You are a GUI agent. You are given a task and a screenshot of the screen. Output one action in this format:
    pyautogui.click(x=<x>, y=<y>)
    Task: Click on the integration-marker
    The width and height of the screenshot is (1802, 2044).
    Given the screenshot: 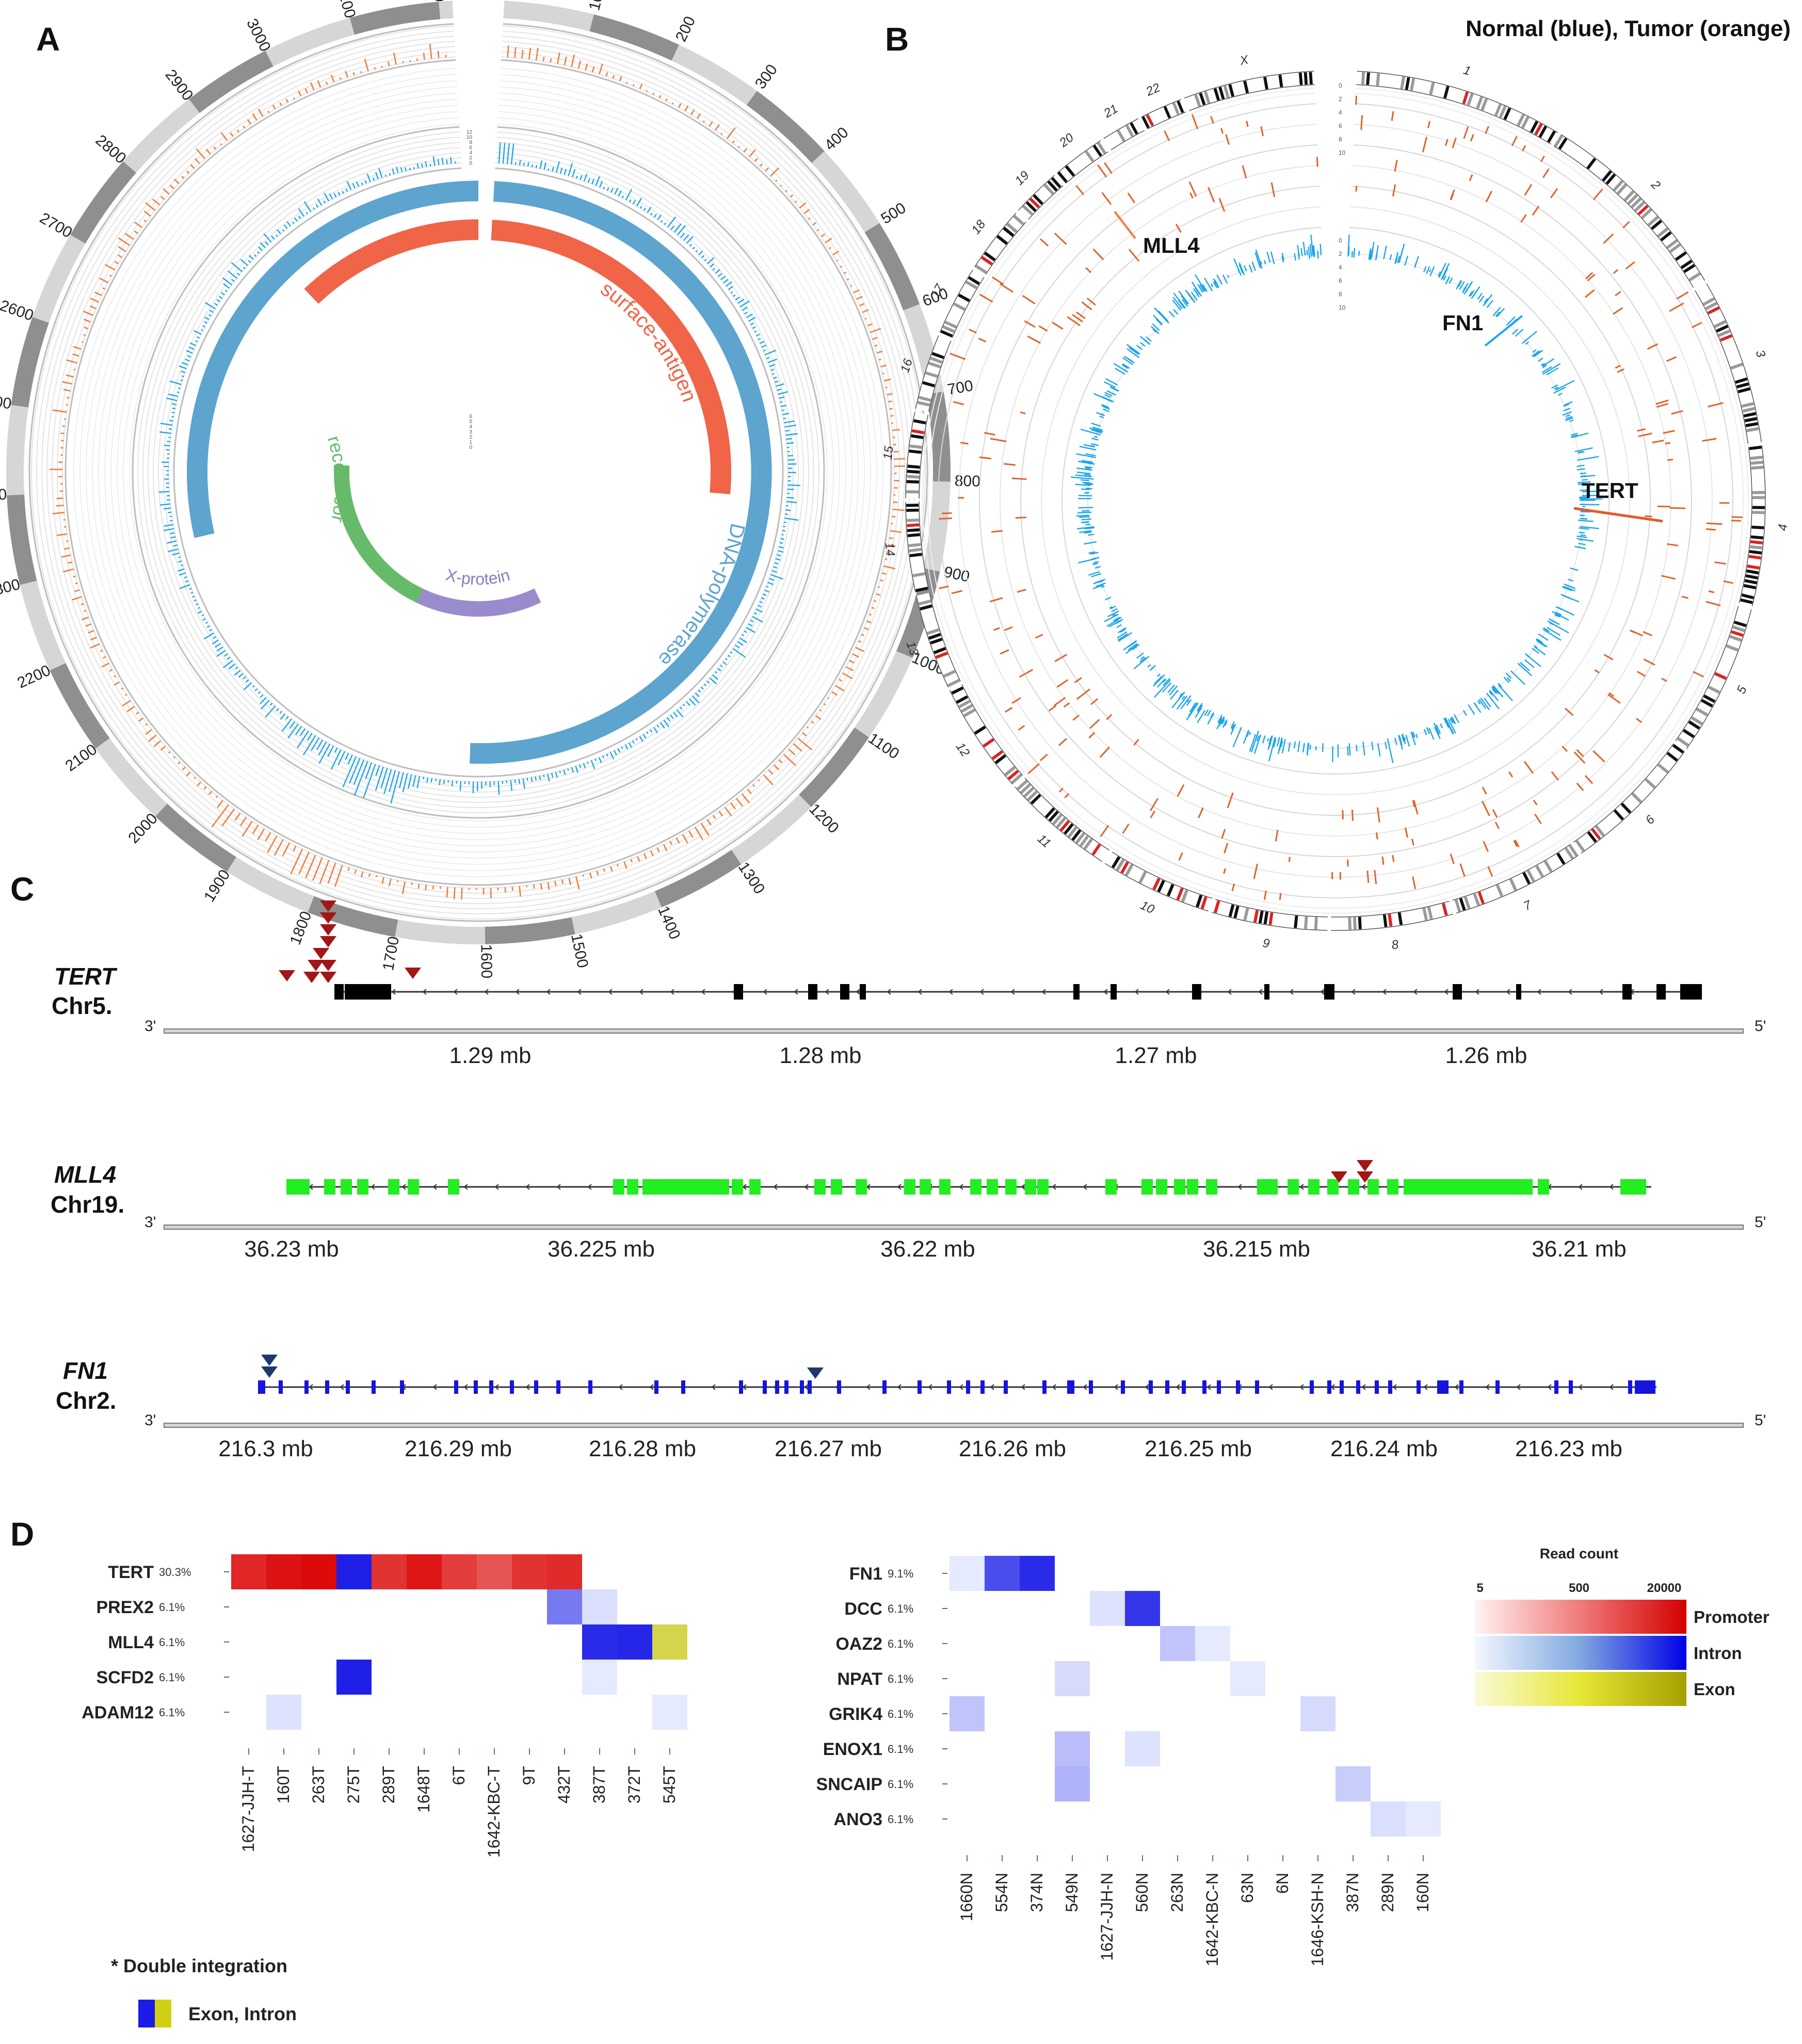 What is the action you would take?
    pyautogui.click(x=1339, y=1177)
    